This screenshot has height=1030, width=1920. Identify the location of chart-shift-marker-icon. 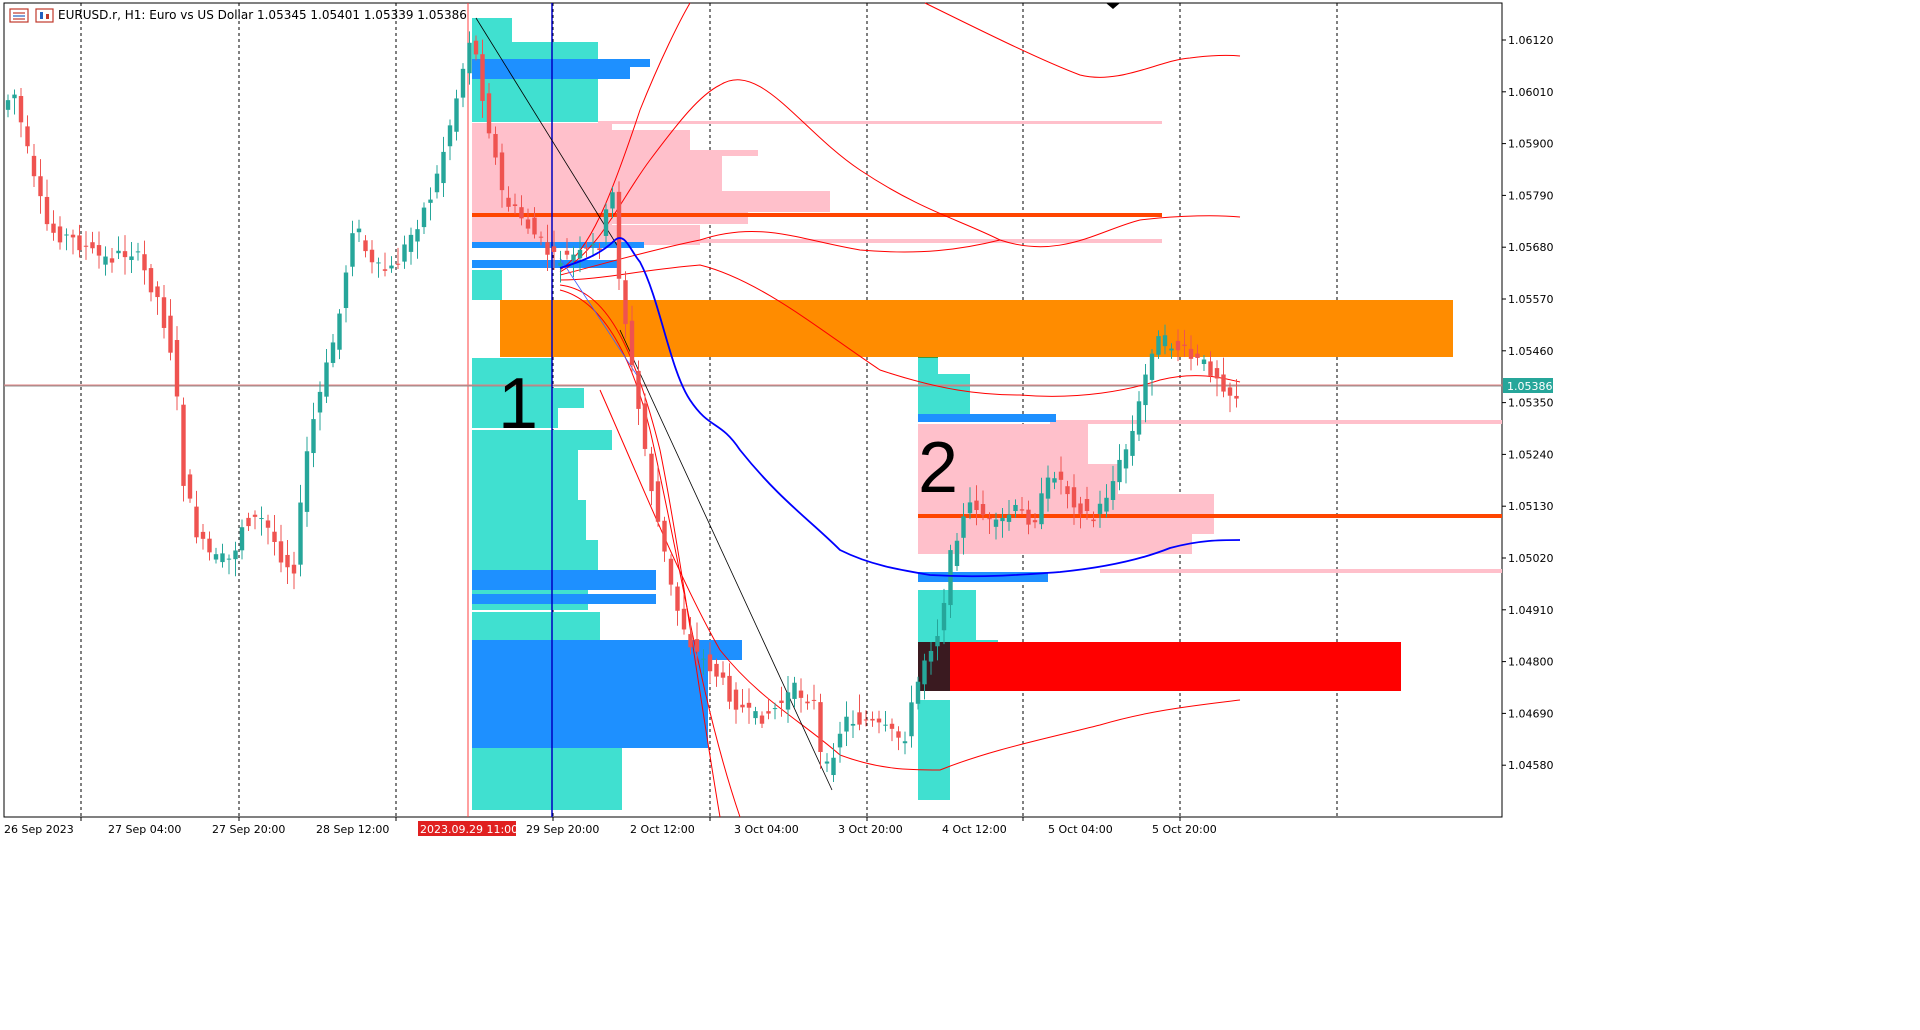
(1113, 6).